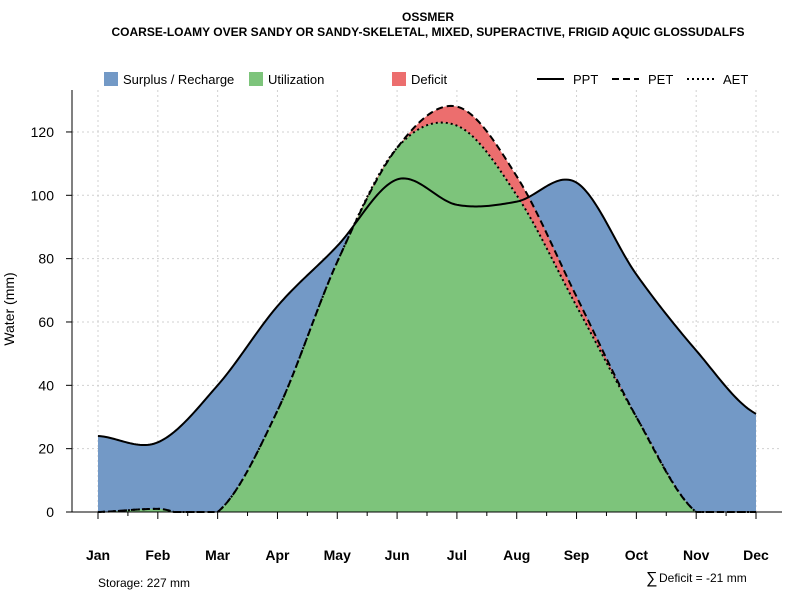  I want to click on deficit-annotation: Deficit = -21 mm, so click(703, 578).